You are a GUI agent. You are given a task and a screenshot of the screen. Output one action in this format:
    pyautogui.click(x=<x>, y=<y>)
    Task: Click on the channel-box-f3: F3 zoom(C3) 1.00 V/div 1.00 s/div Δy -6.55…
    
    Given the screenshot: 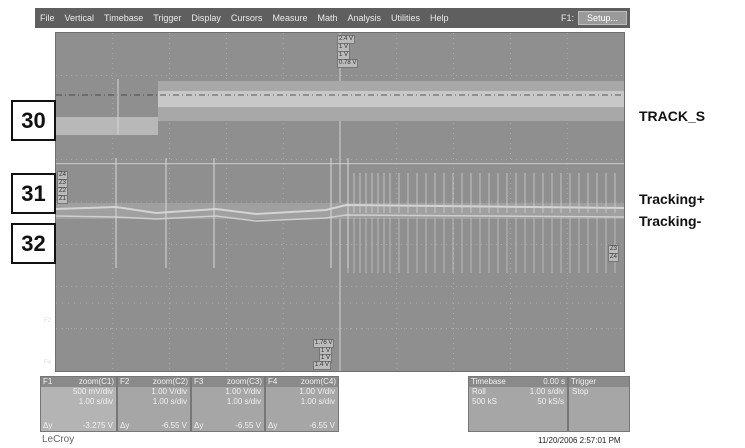 What is the action you would take?
    pyautogui.click(x=228, y=404)
    